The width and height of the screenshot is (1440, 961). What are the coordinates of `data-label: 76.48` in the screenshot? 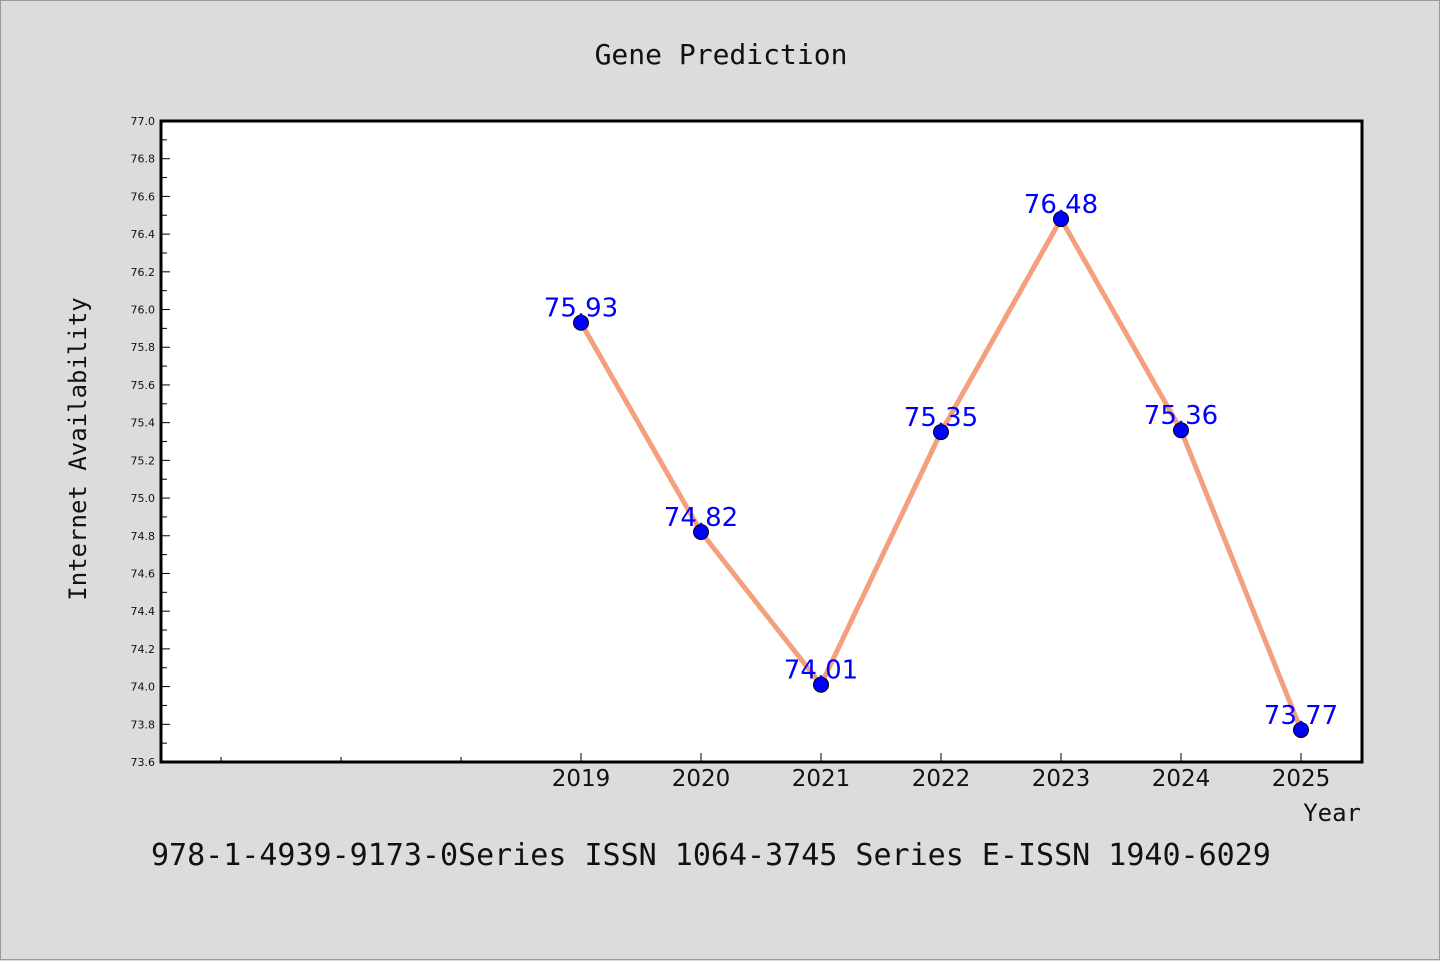 It's located at (1061, 205).